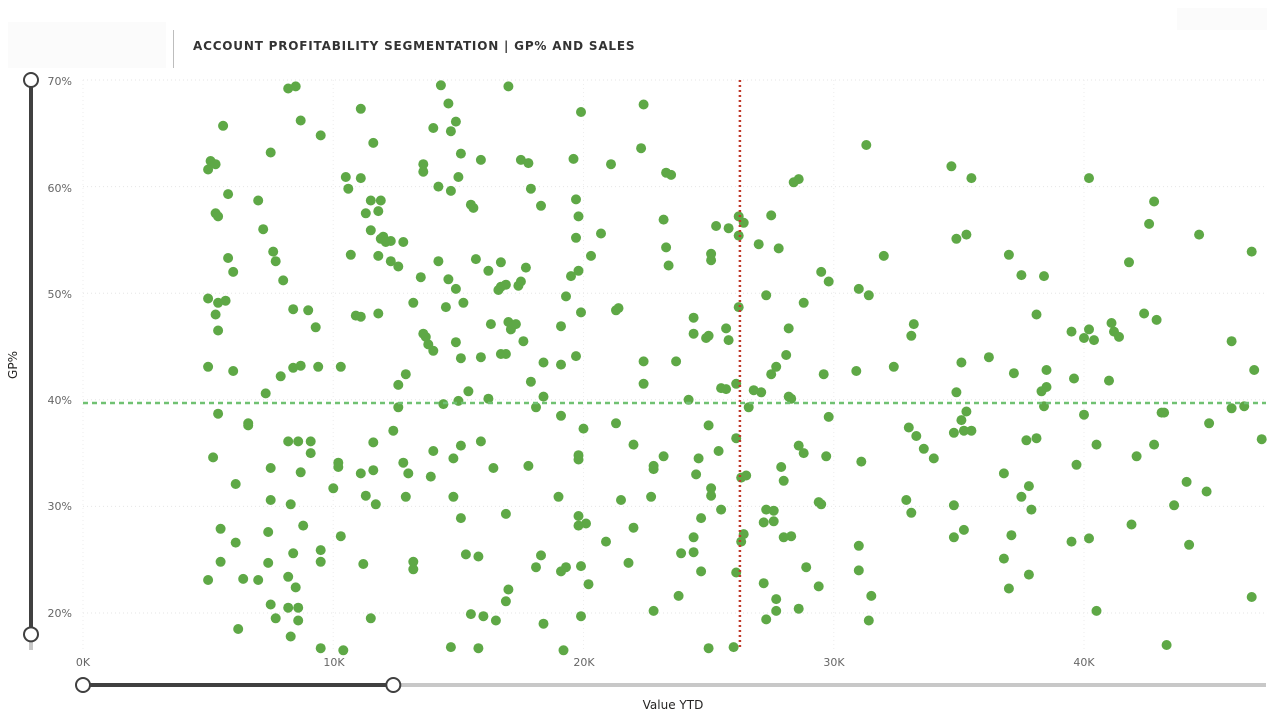 This screenshot has height=711, width=1275. What do you see at coordinates (31, 361) in the screenshot?
I see `y-range-slider` at bounding box center [31, 361].